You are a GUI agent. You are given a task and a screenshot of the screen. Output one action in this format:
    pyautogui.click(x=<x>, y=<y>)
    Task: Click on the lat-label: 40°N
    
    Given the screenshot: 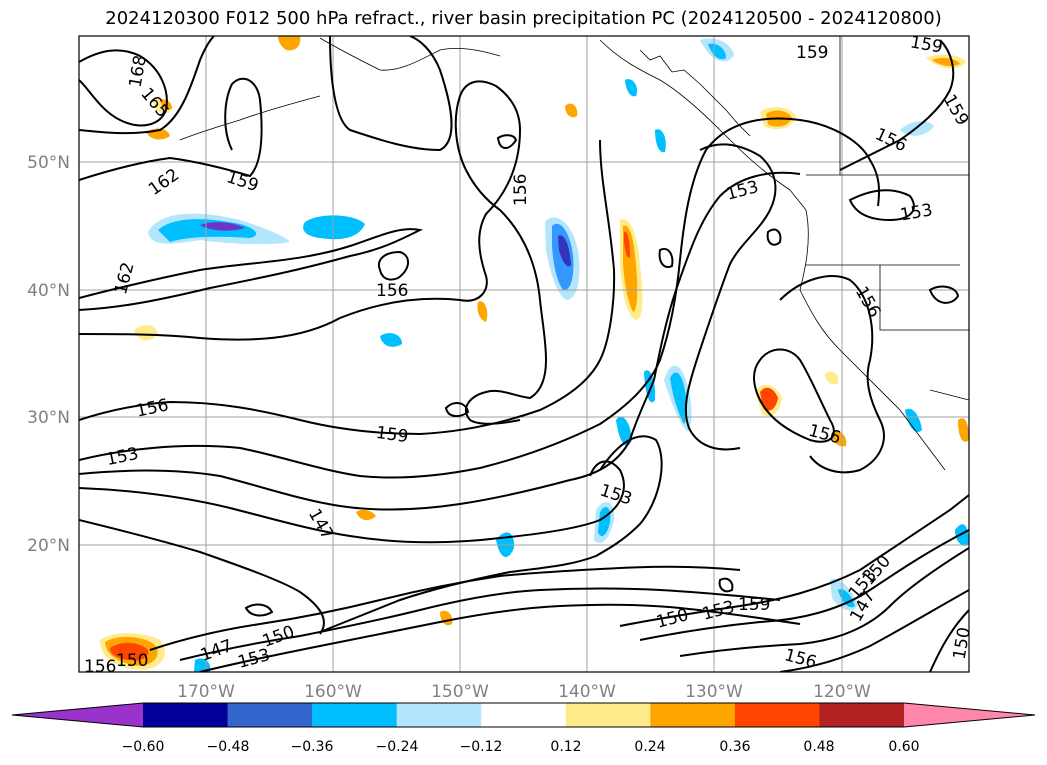 What is the action you would take?
    pyautogui.click(x=48, y=291)
    